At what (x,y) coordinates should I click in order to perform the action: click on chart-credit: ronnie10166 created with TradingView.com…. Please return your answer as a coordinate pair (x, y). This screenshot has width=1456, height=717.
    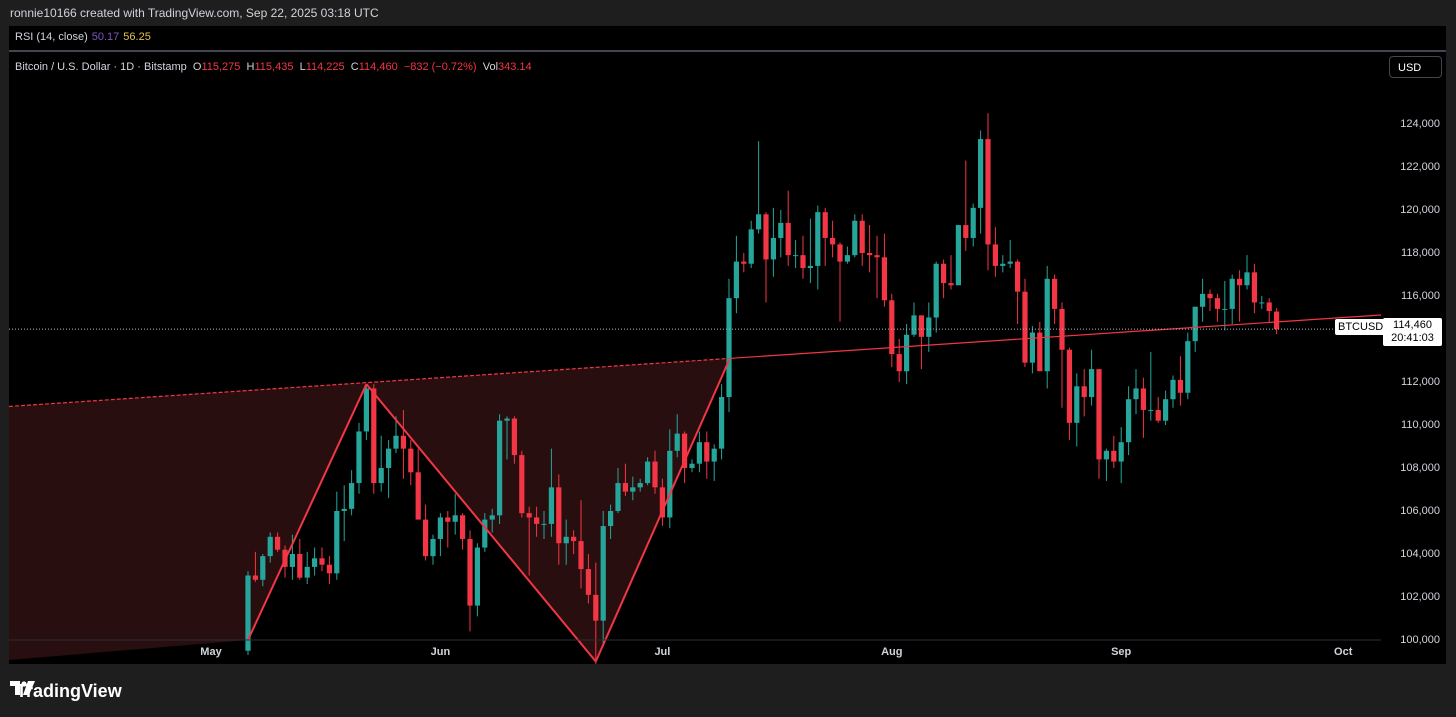
    Looking at the image, I should click on (194, 13).